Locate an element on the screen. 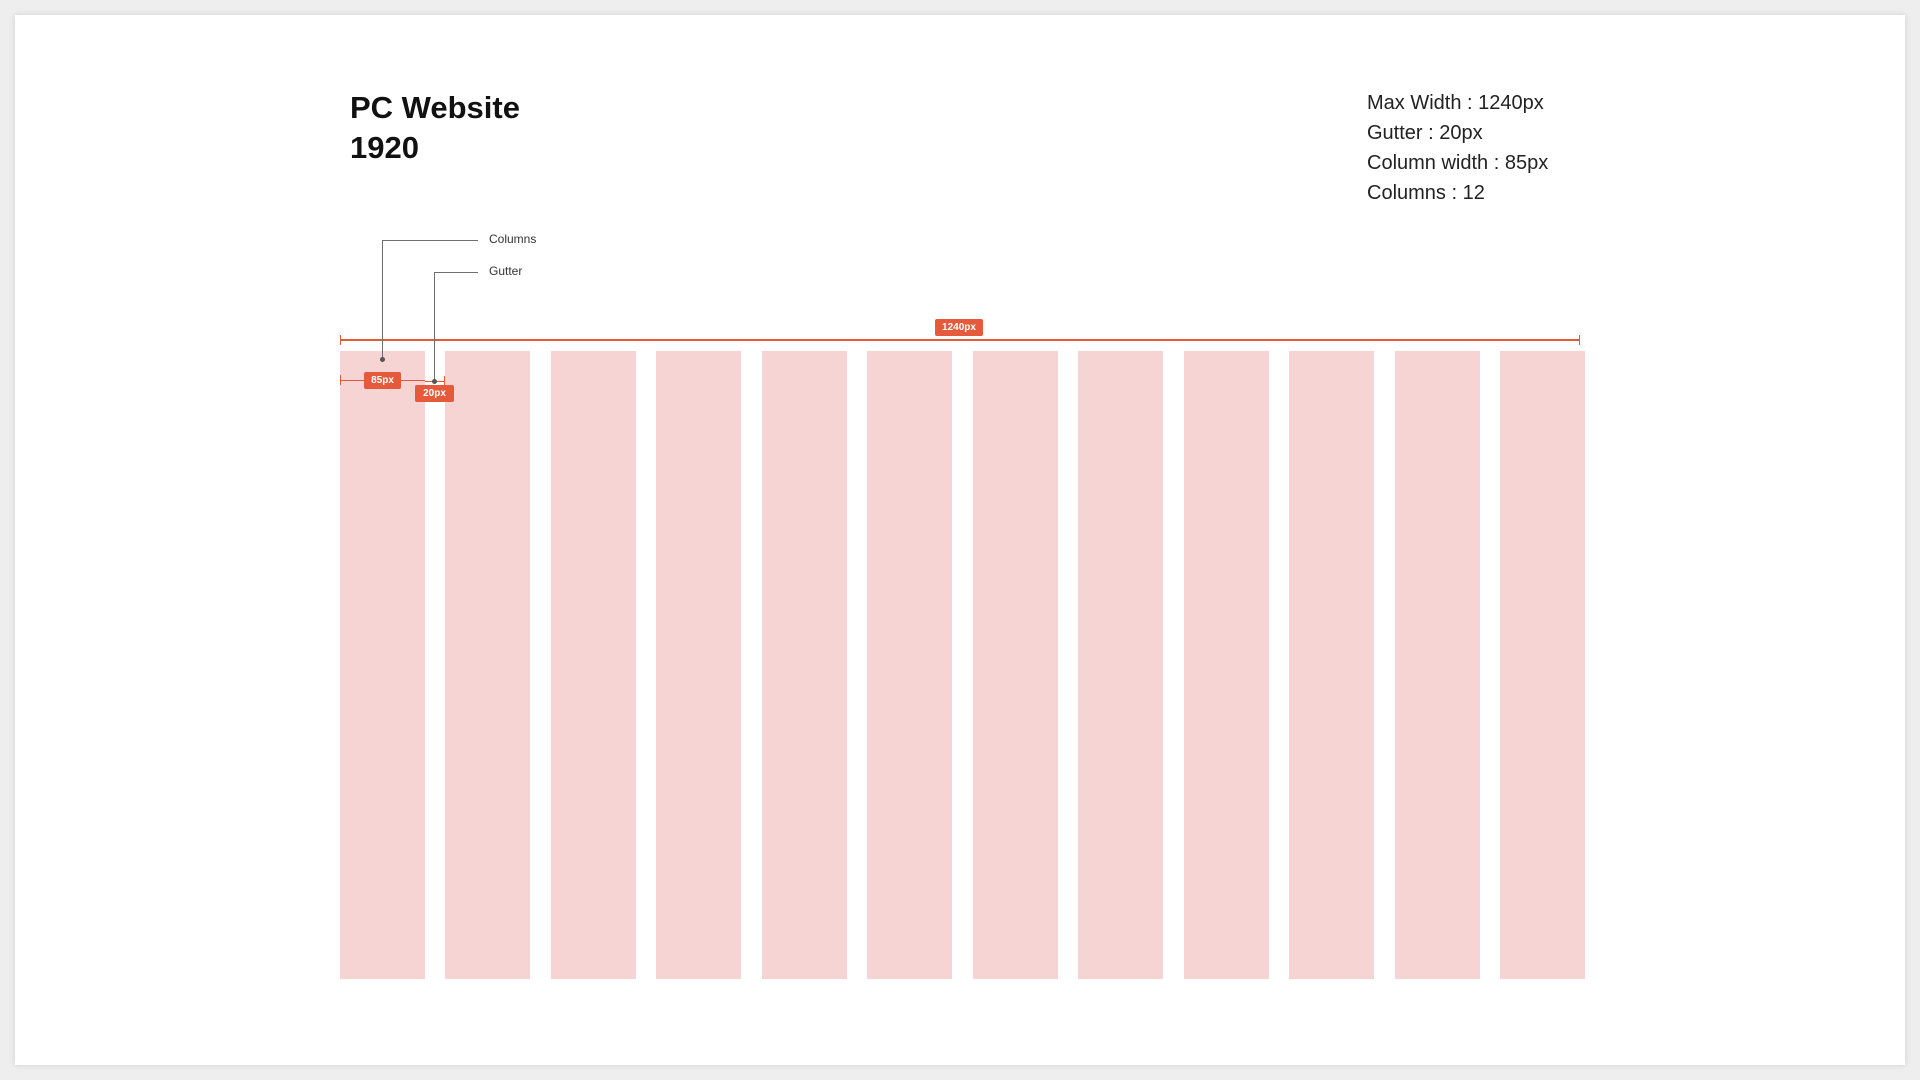  spec-max-width: Max Width : 1240px is located at coordinates (1455, 103).